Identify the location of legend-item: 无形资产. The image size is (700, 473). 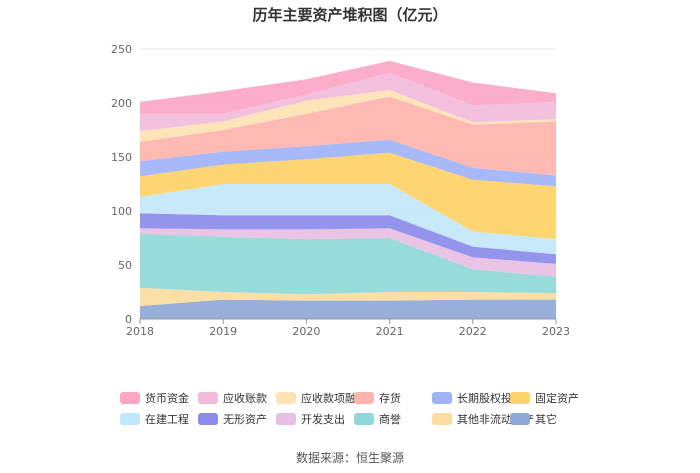
(237, 419).